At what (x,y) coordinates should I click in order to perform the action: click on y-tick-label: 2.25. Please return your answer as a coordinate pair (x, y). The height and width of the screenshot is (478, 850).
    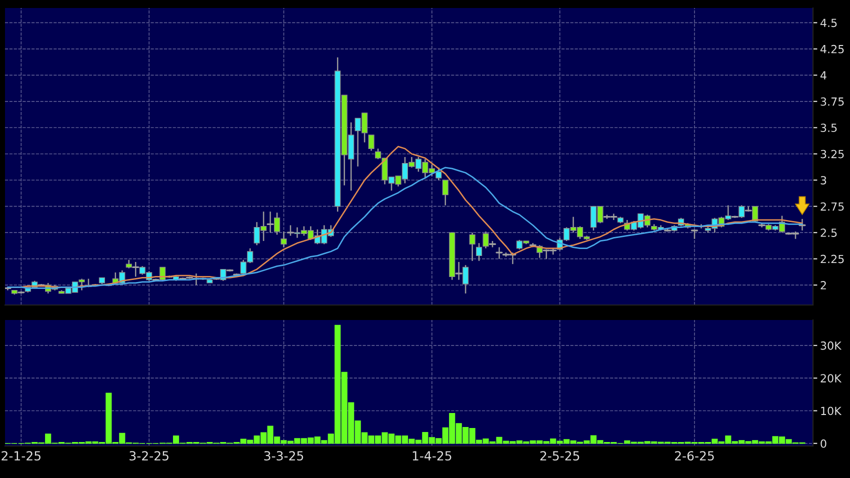
    Looking at the image, I should click on (832, 259).